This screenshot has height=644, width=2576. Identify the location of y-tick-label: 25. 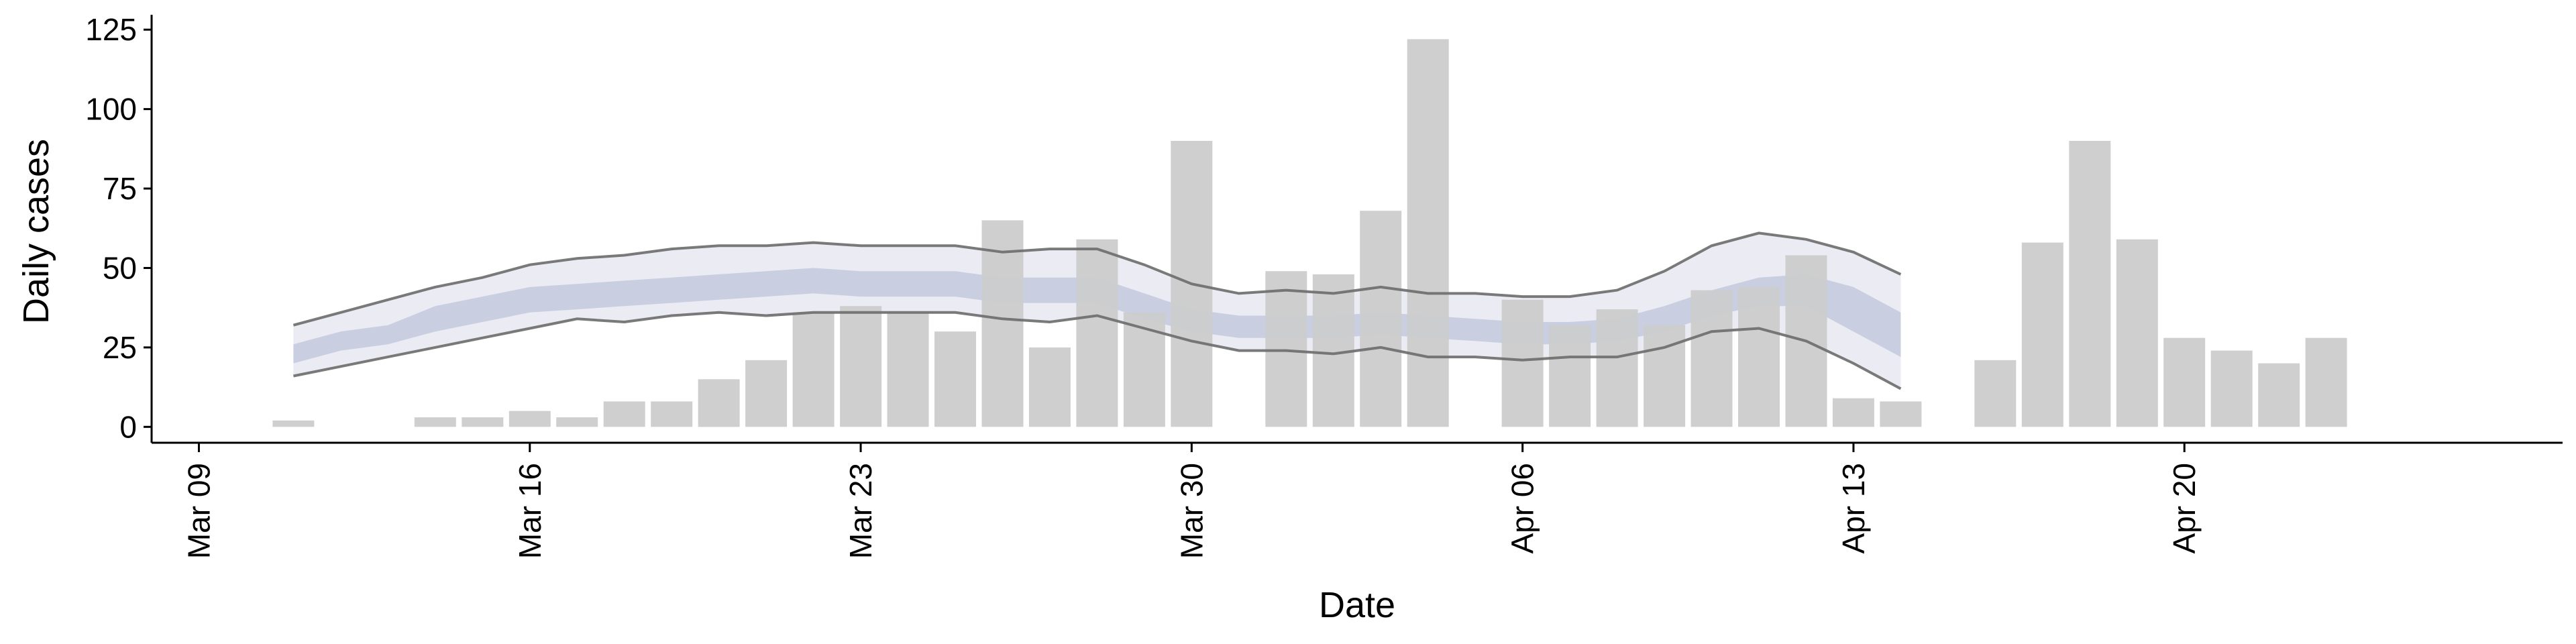
(120, 347).